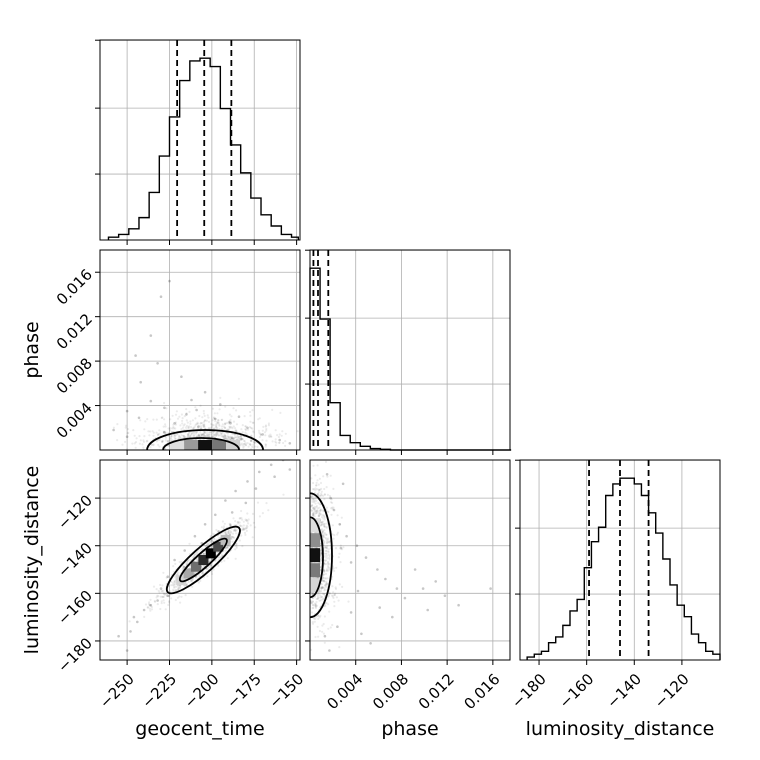 The image size is (760, 760). What do you see at coordinates (577, 691) in the screenshot?
I see `luminosity_distance-xtick-label-1: −160` at bounding box center [577, 691].